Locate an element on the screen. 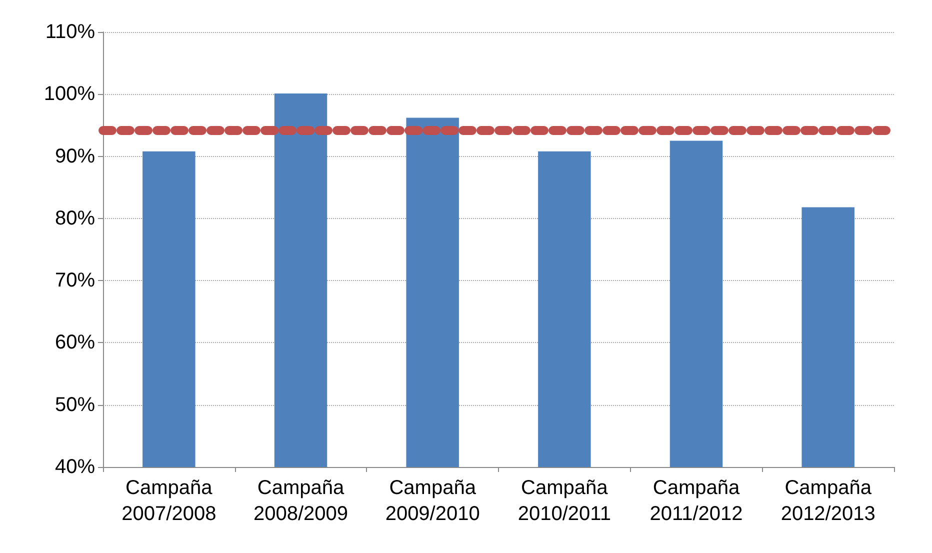 The image size is (932, 553). x-tick-label: Campaña 2007/2008 is located at coordinates (169, 501).